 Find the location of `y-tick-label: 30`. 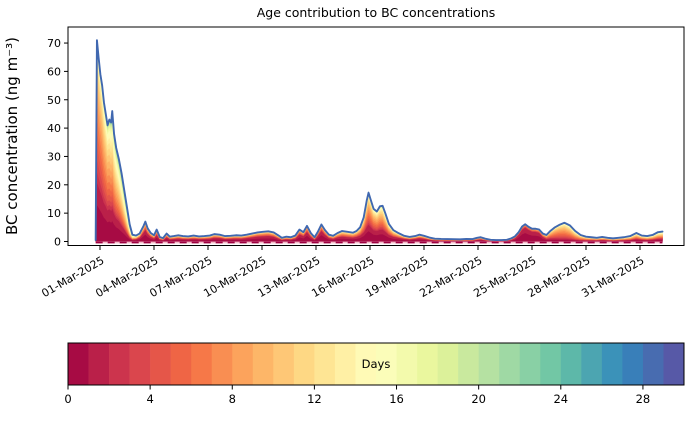

y-tick-label: 30 is located at coordinates (54, 156).